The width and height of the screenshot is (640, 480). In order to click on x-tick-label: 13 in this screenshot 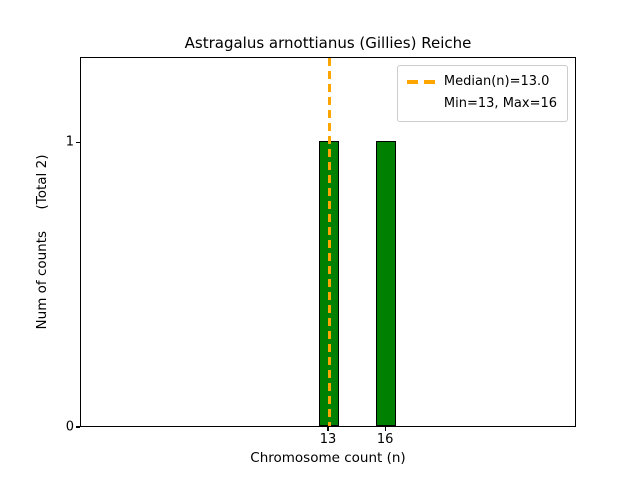, I will do `click(328, 439)`.